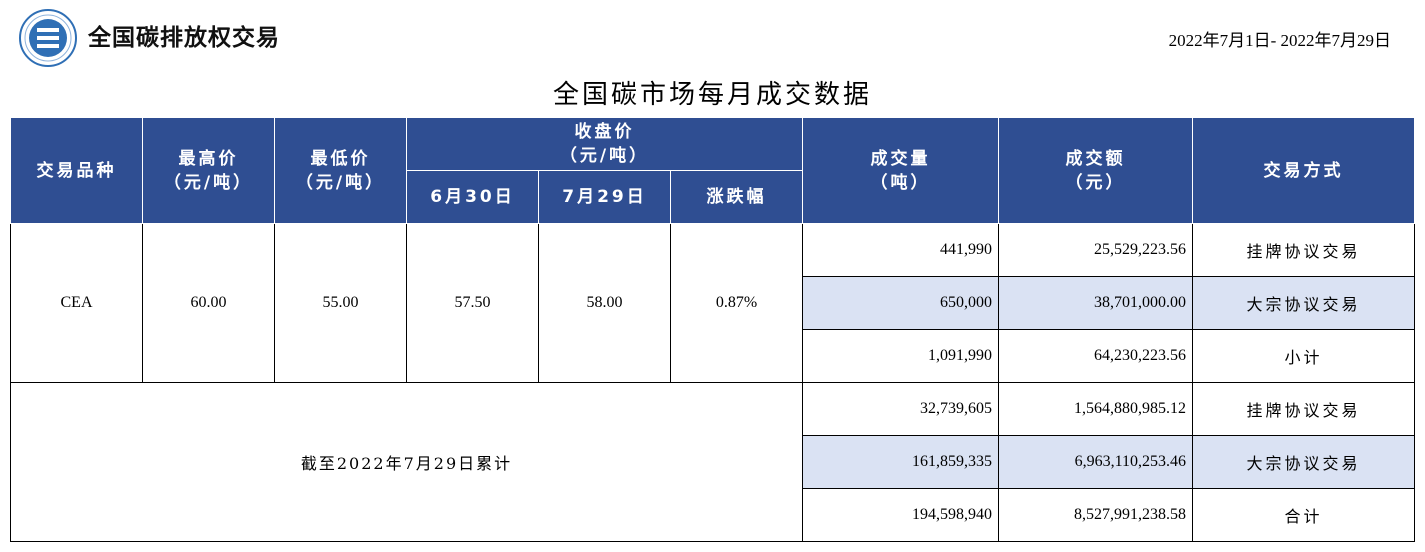 This screenshot has height=552, width=1425. I want to click on cell-low-price: 55.00, so click(340, 303).